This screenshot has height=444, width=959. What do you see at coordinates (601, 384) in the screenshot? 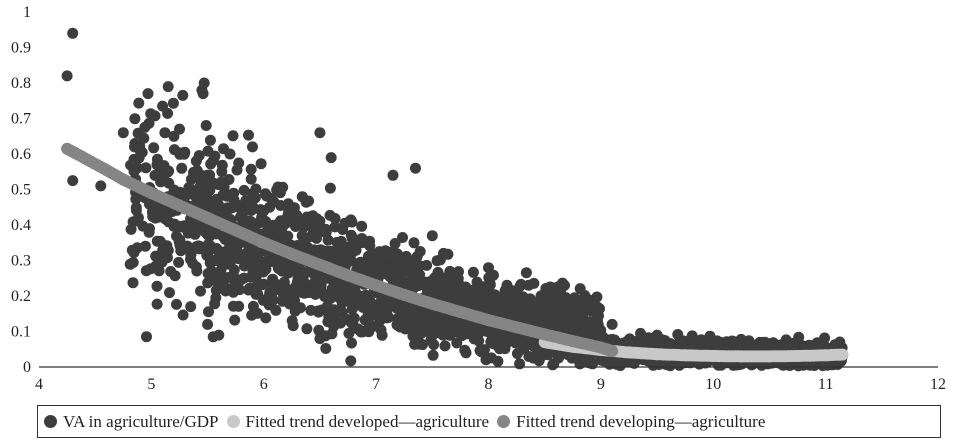
I see `x-tick-label: 9` at bounding box center [601, 384].